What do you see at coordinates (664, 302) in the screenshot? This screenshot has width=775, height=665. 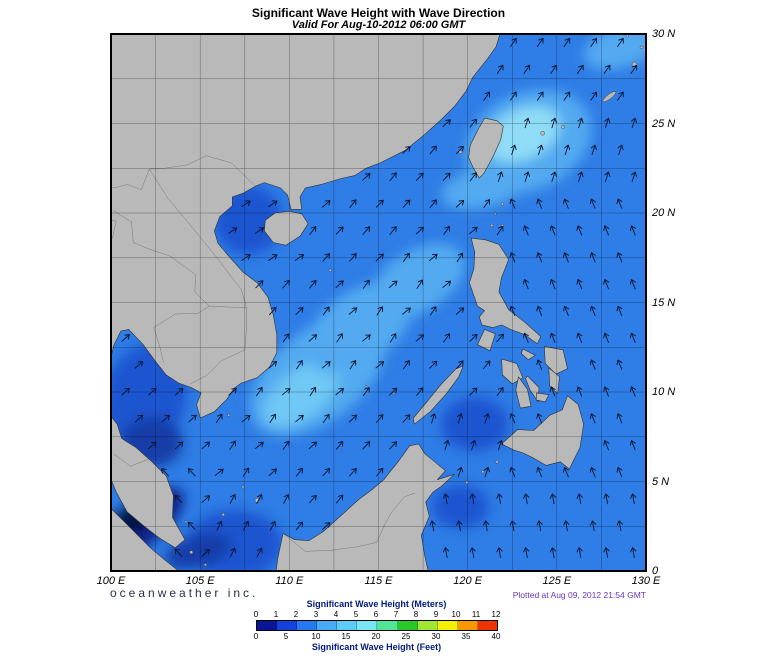 I see `lat-tick-label: 15 N` at bounding box center [664, 302].